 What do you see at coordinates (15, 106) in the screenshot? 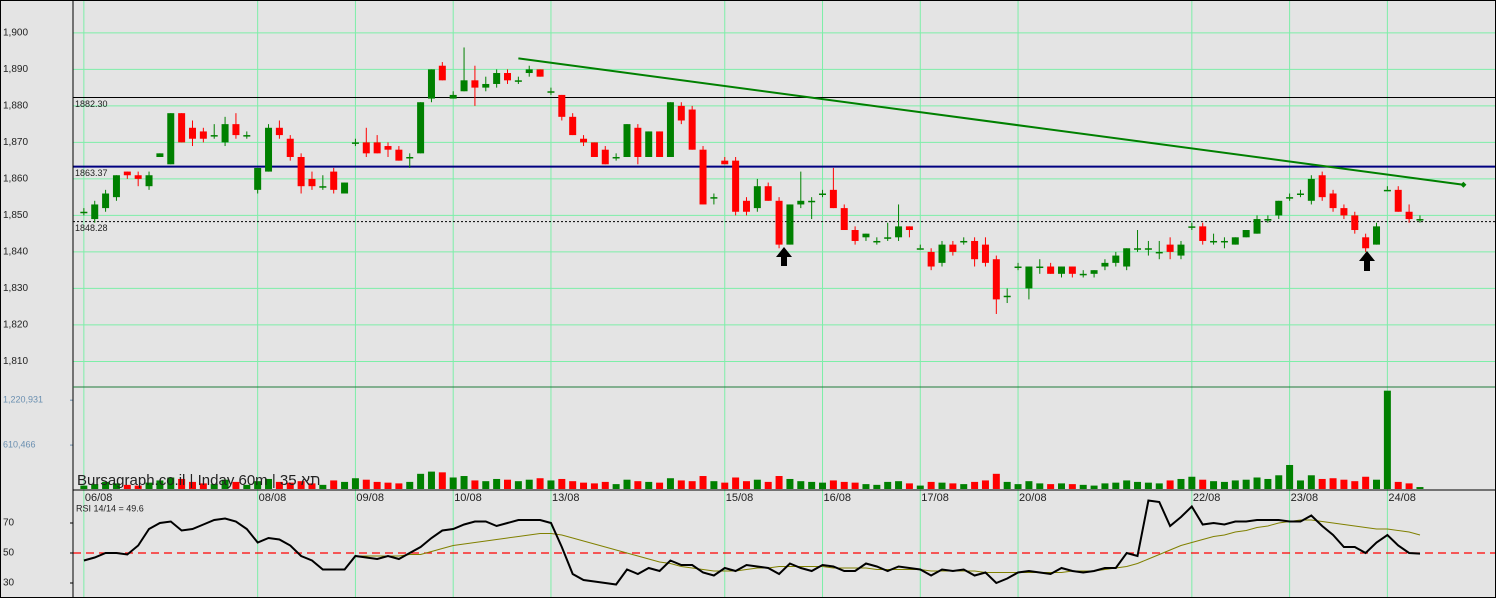
I see `y-tick-label: 1,880` at bounding box center [15, 106].